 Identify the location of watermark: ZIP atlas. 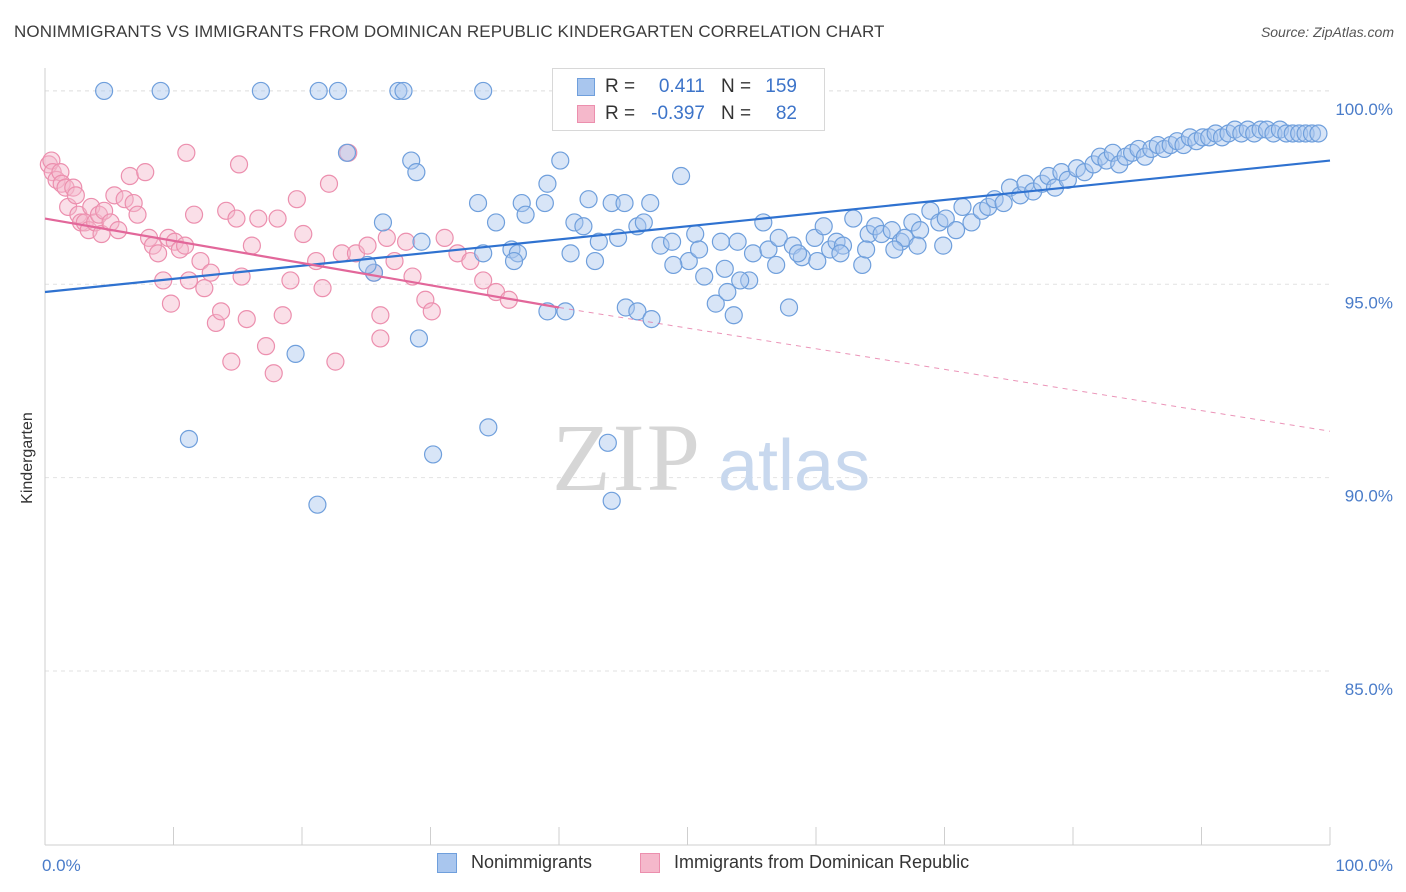
(711, 457).